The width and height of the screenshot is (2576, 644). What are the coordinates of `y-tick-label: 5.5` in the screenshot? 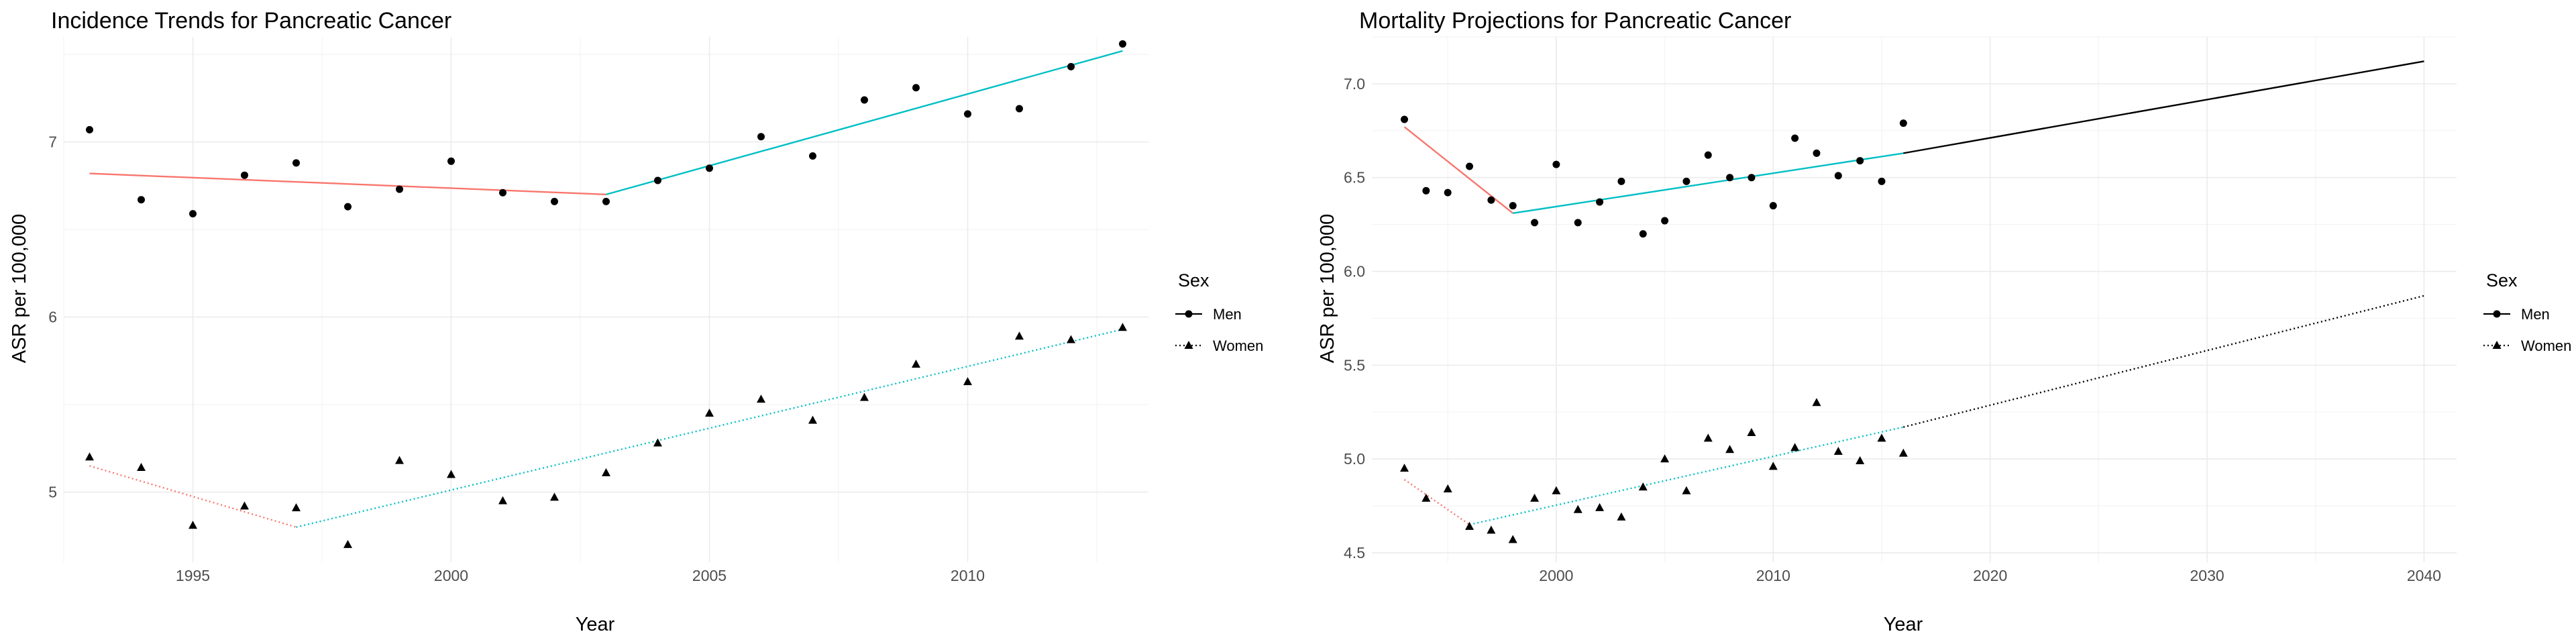 It's located at (1354, 365).